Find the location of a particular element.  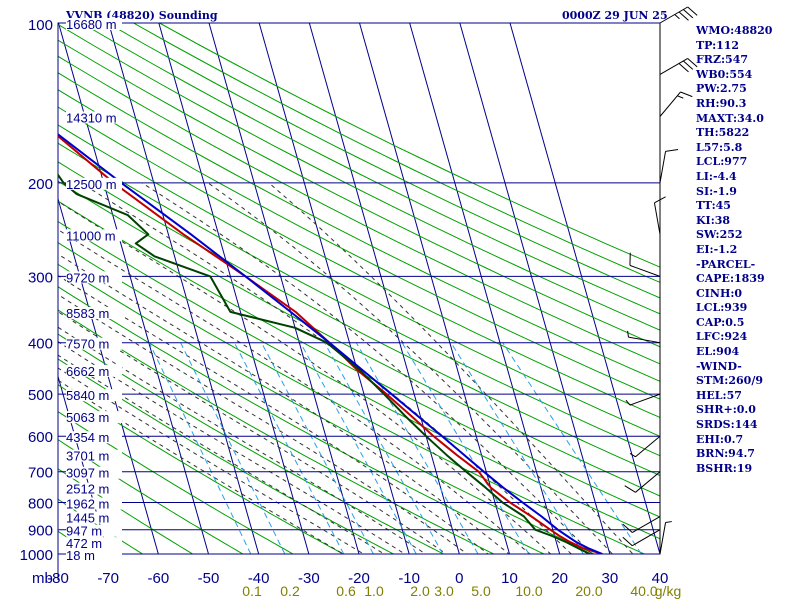

mixing-ratio-label: 10.0 is located at coordinates (528, 591).